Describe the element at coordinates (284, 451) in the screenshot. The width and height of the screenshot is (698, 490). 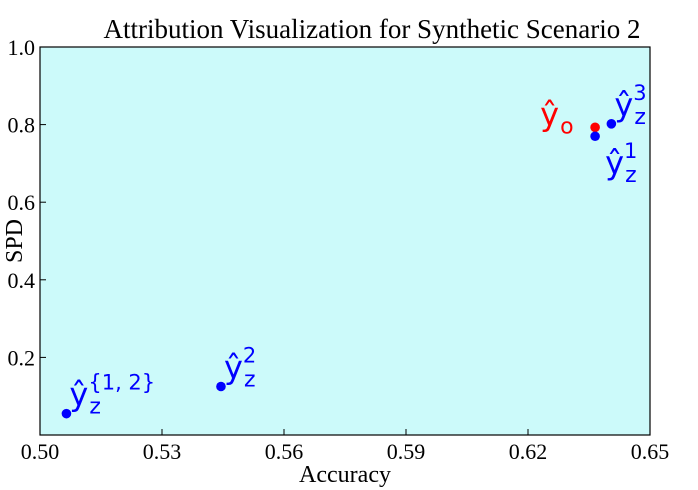
I see `x-tick-label: 0.56` at that location.